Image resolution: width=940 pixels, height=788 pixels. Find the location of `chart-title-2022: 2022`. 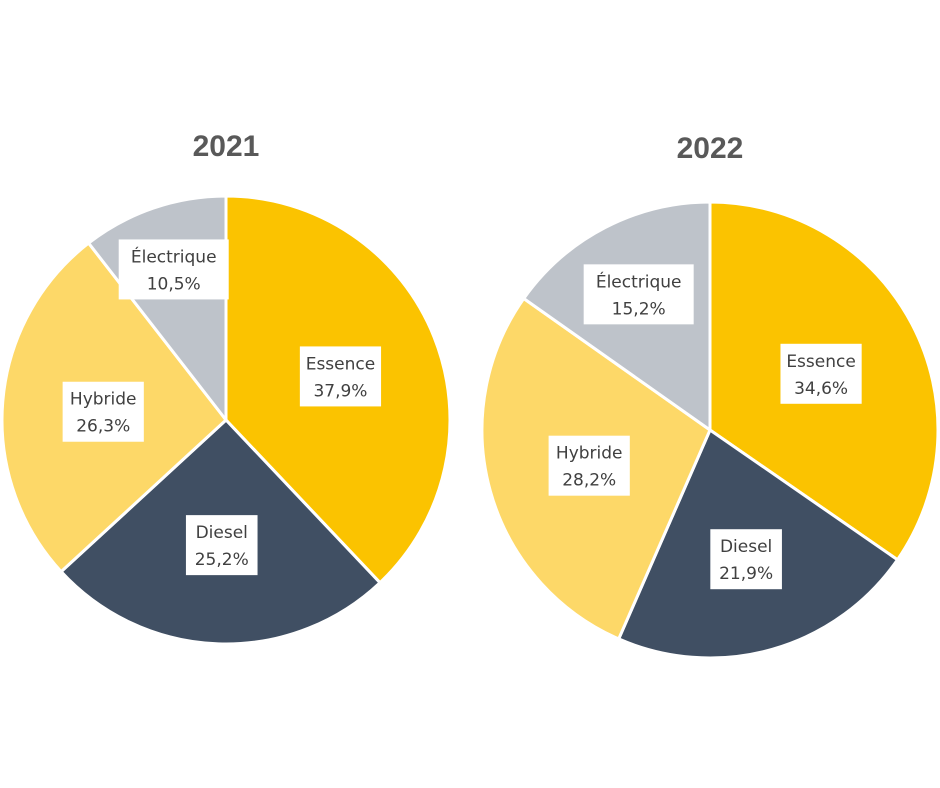

chart-title-2022: 2022 is located at coordinates (710, 148).